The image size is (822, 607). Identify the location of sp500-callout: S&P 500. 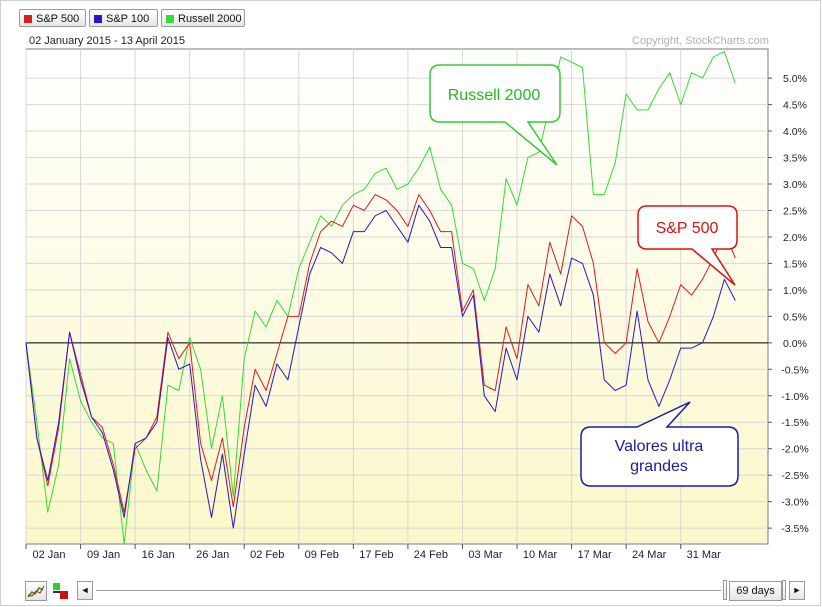
(687, 245).